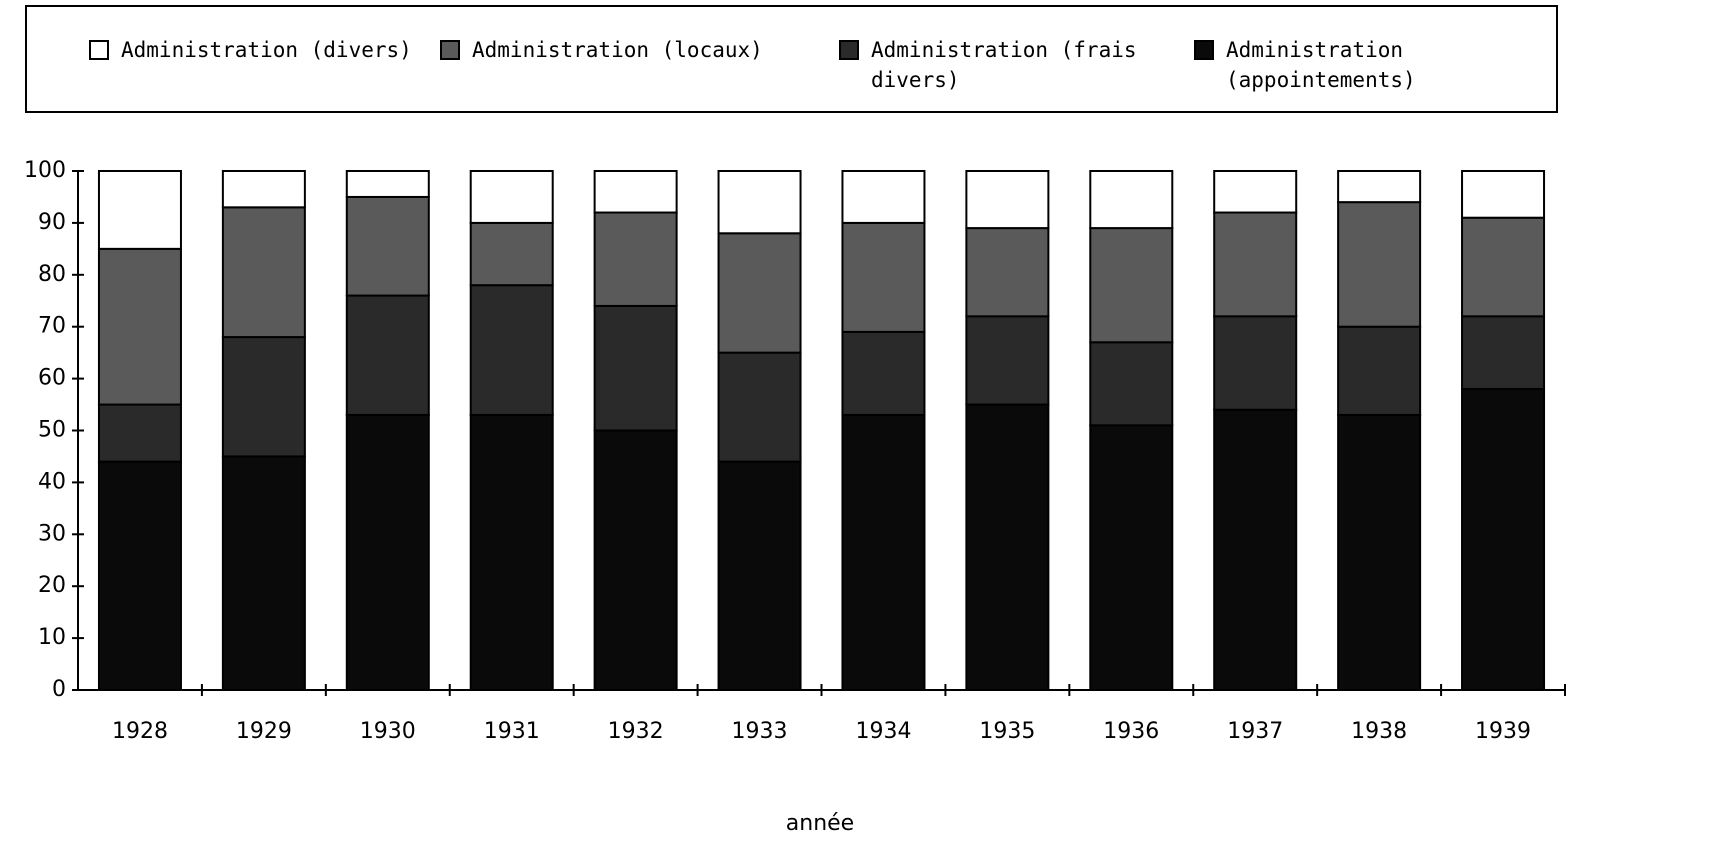 This screenshot has height=857, width=1715. Describe the element at coordinates (1503, 731) in the screenshot. I see `x-tick-label: 1939` at that location.